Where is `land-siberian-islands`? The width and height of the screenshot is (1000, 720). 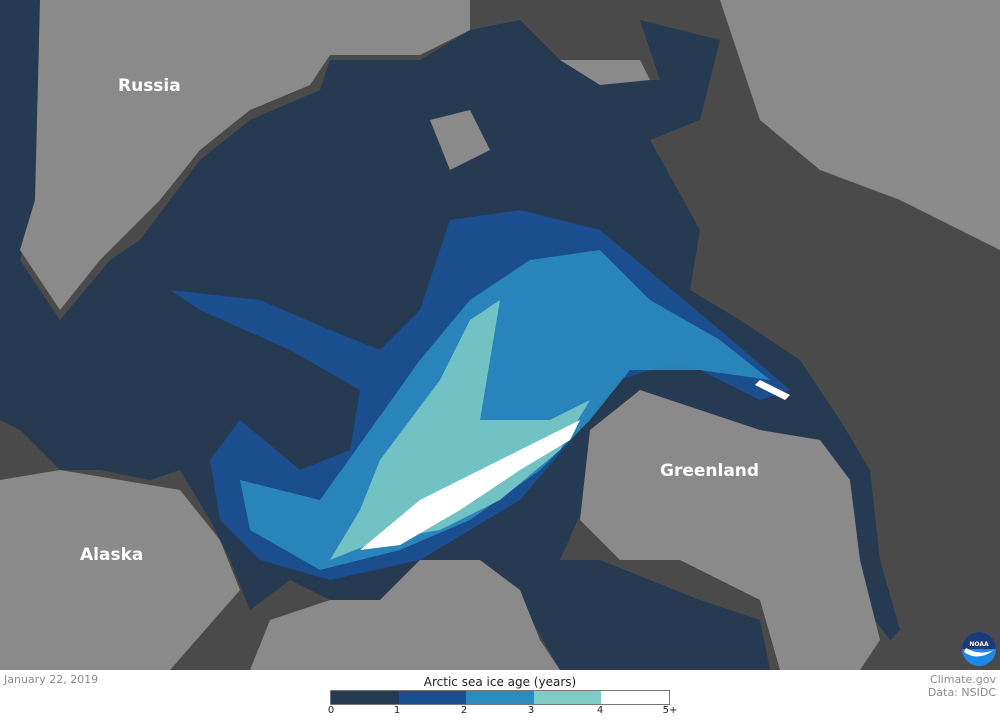
land-siberian-islands is located at coordinates (540, 115).